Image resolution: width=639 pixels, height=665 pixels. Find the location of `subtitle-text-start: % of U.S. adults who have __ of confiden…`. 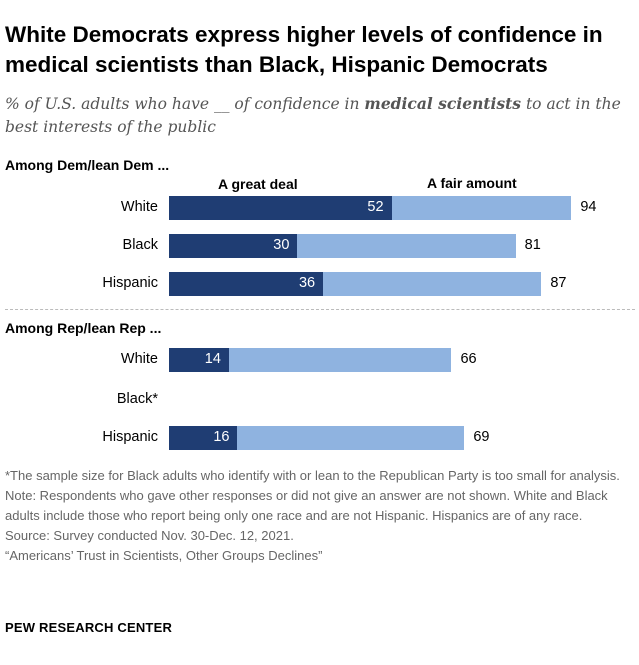

subtitle-text-start: % of U.S. adults who have __ of confiden… is located at coordinates (185, 104).